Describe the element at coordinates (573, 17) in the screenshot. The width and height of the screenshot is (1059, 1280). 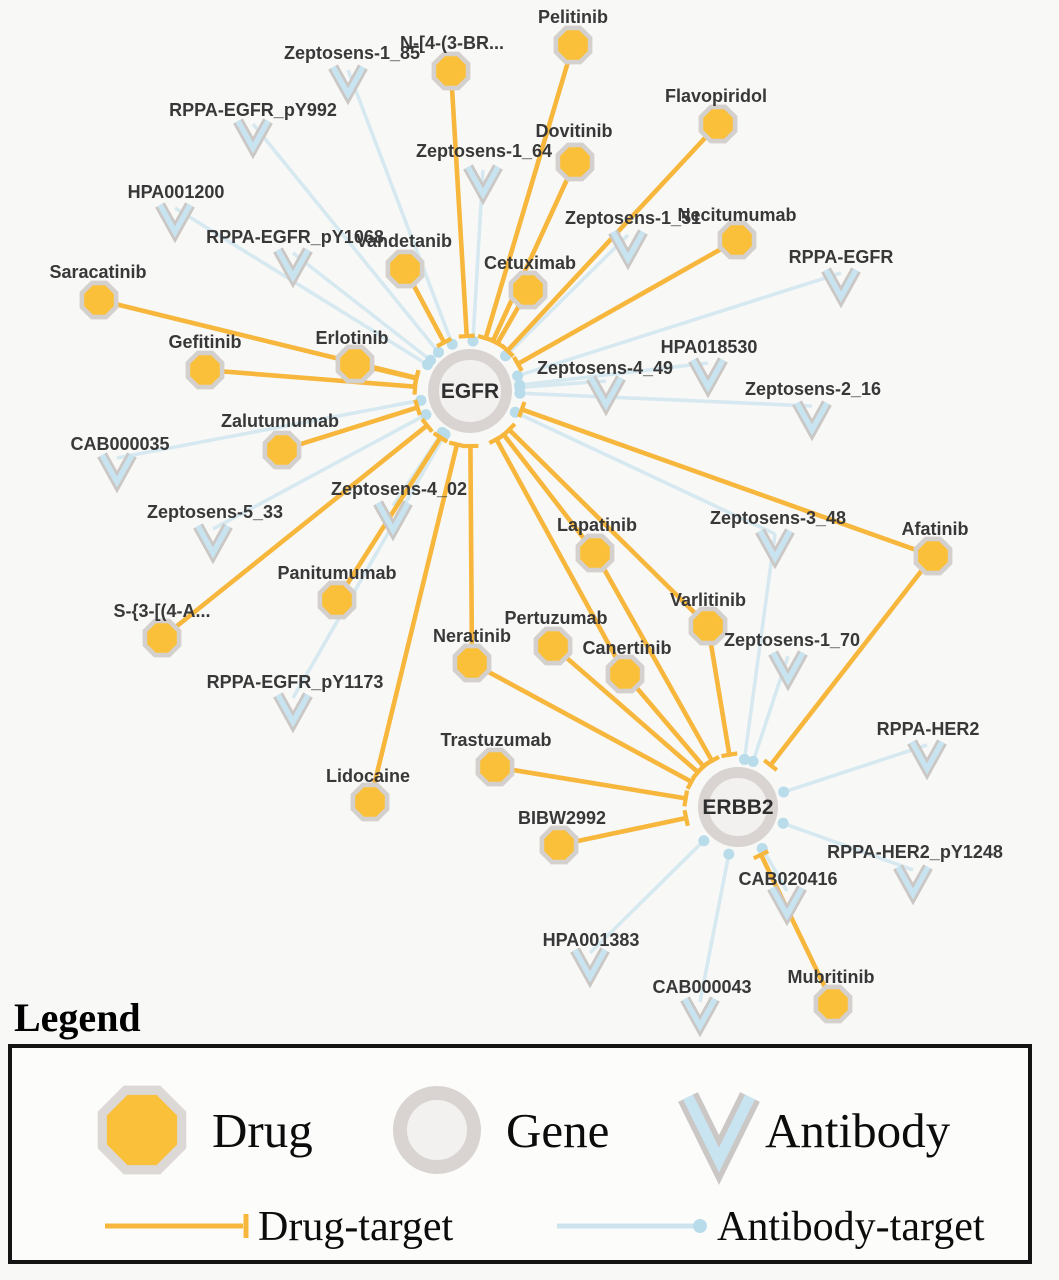
I see `drug-label: Pelitinib` at that location.